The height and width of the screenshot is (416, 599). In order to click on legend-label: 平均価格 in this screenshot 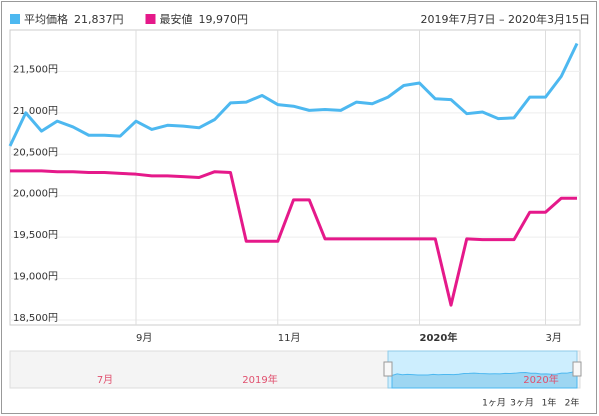, I will do `click(46, 19)`.